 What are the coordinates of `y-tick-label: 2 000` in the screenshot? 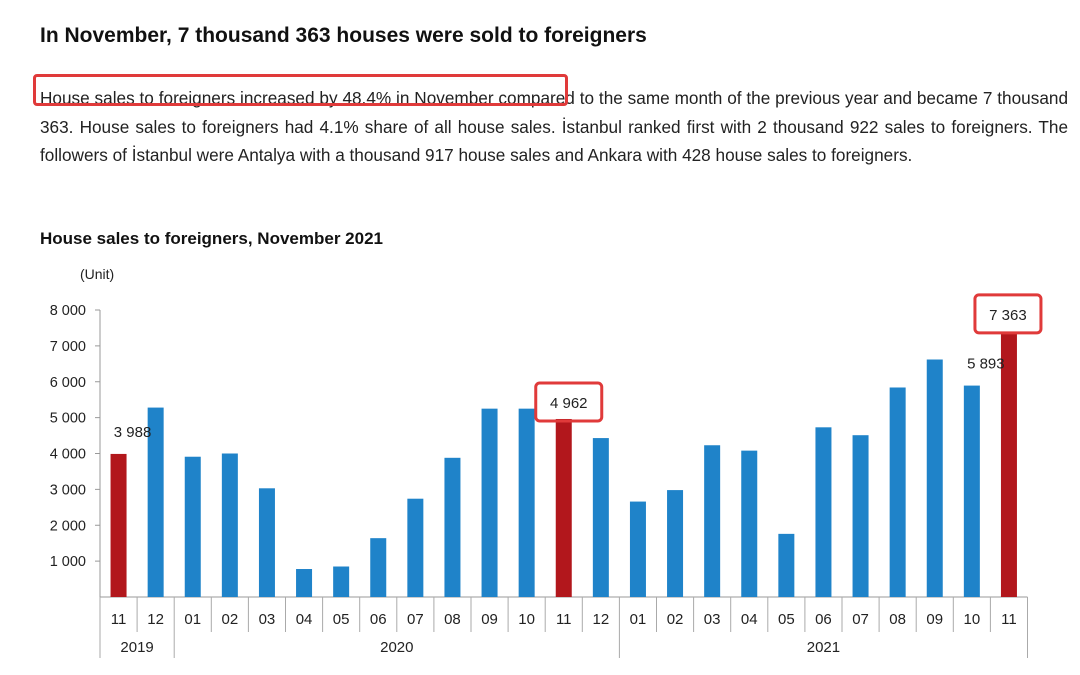 It's located at (68, 526).